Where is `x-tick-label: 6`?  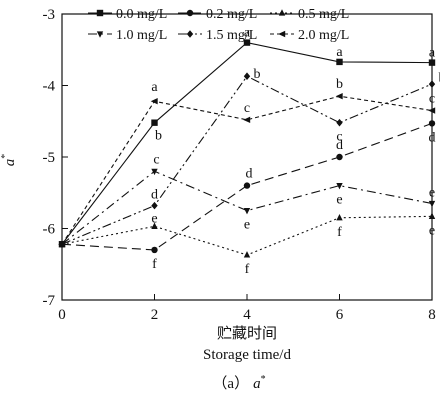
x-tick-label: 6 is located at coordinates (340, 315).